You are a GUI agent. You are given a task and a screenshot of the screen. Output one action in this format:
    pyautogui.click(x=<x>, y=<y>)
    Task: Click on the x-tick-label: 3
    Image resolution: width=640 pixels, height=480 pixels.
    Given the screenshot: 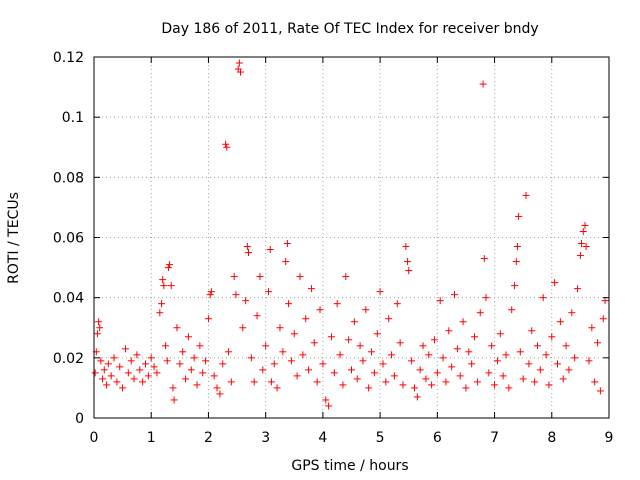 What is the action you would take?
    pyautogui.click(x=265, y=438)
    